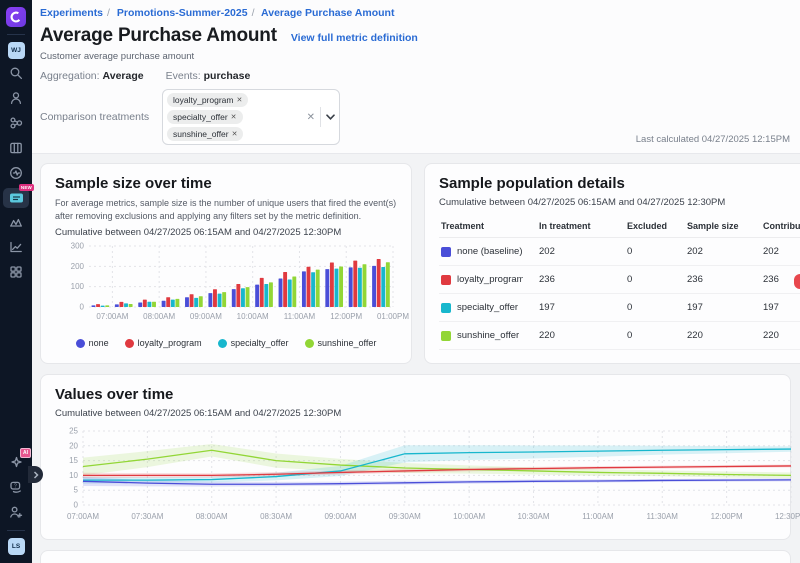 The width and height of the screenshot is (800, 563). I want to click on distribution-icon, so click(16, 222).